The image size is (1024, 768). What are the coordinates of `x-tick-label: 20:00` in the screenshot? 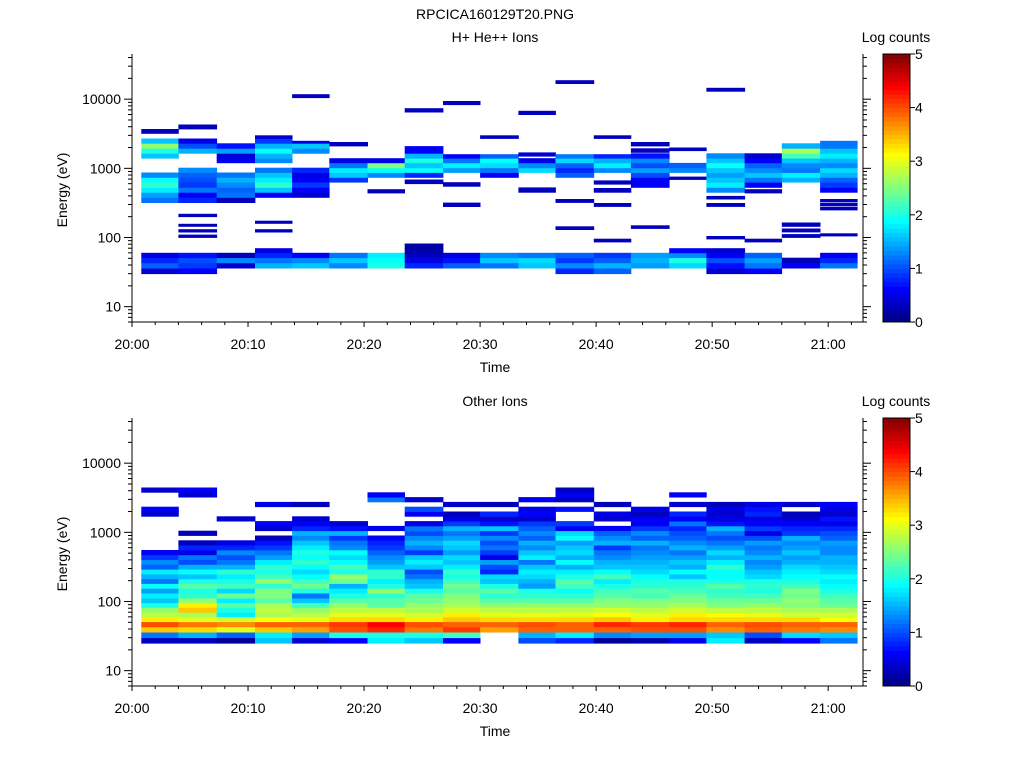 It's located at (131, 708).